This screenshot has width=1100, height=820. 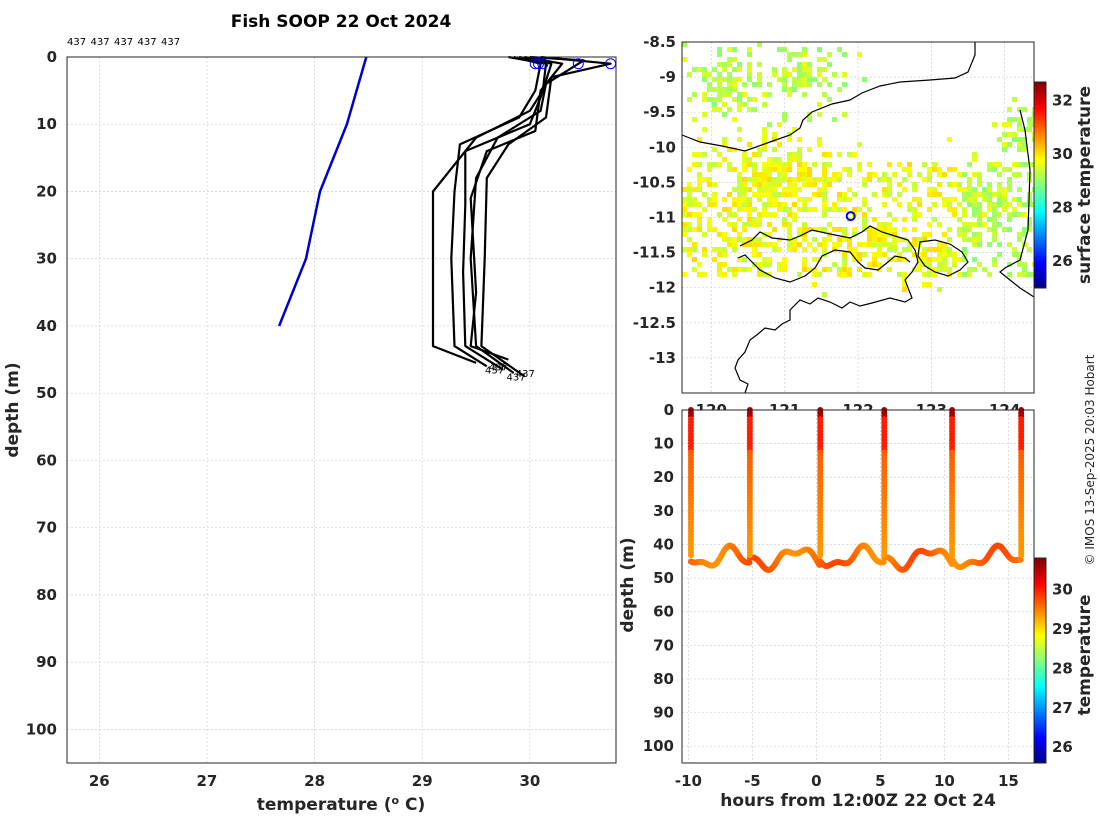 I want to click on ts-ytick-label: 100, so click(x=658, y=746).